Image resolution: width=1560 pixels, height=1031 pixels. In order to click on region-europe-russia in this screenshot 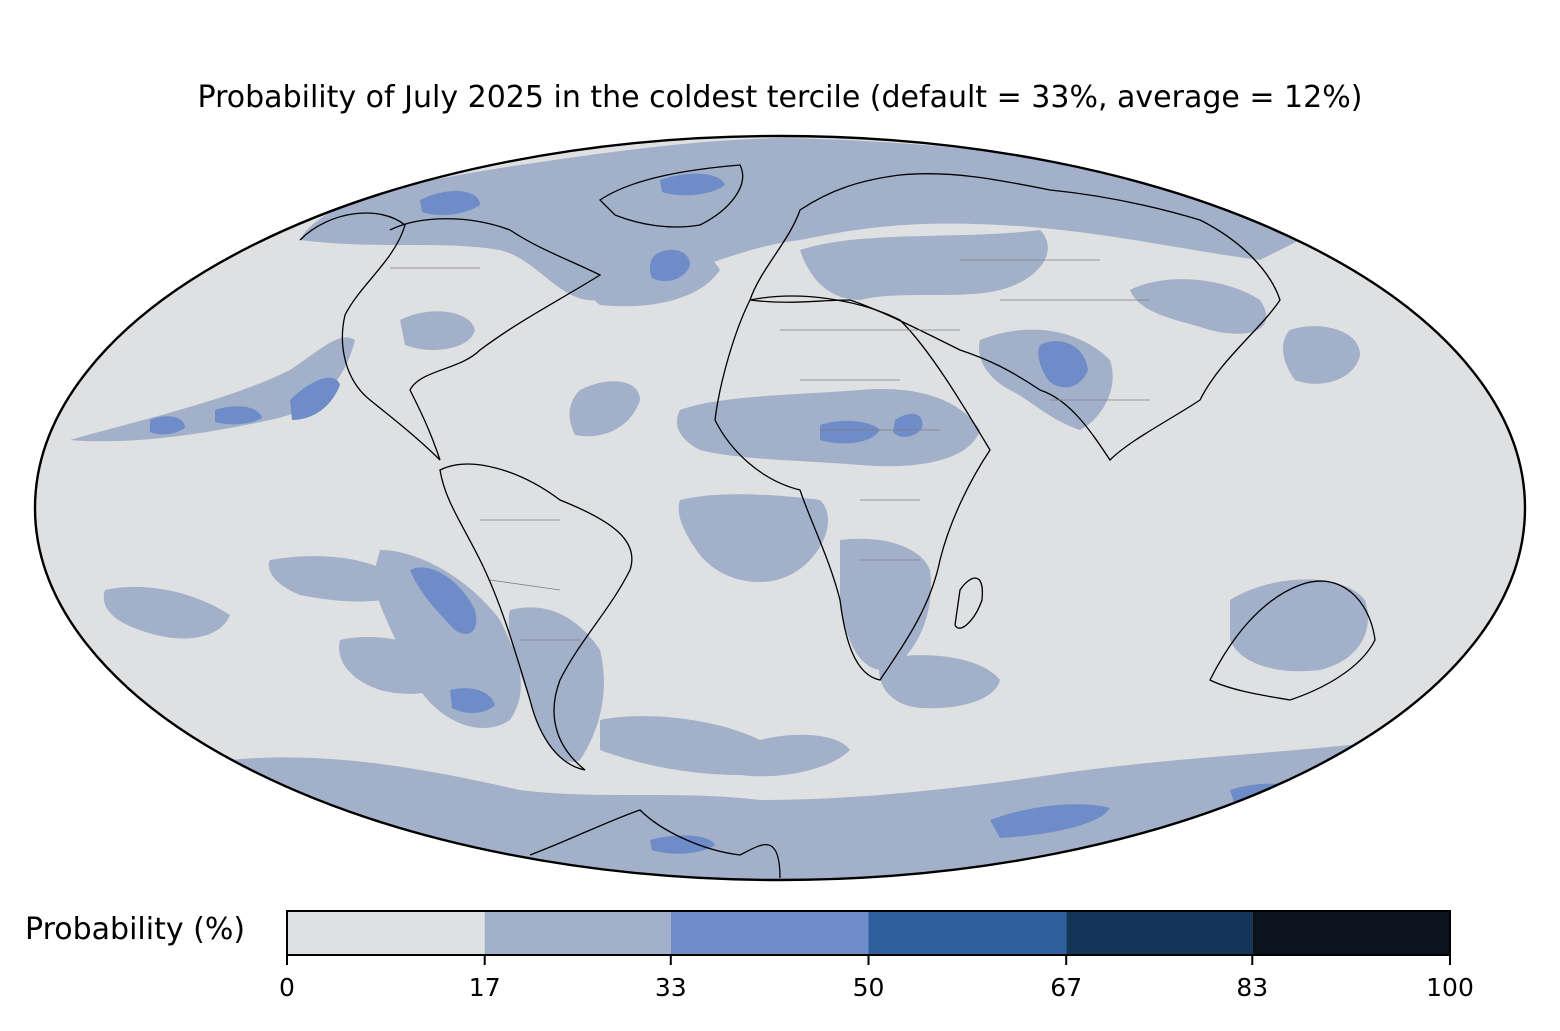, I will do `click(924, 265)`.